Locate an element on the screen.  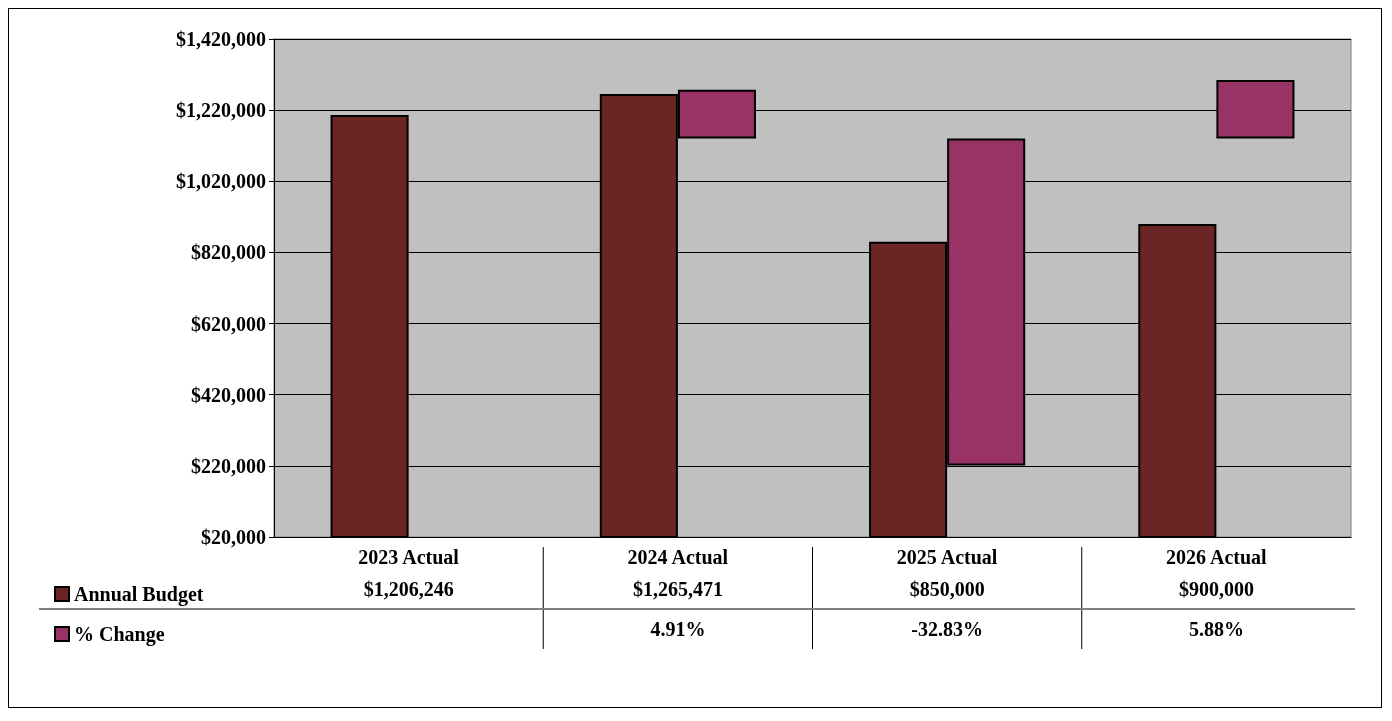
y-tick-label: $1,220,000 is located at coordinates (221, 110).